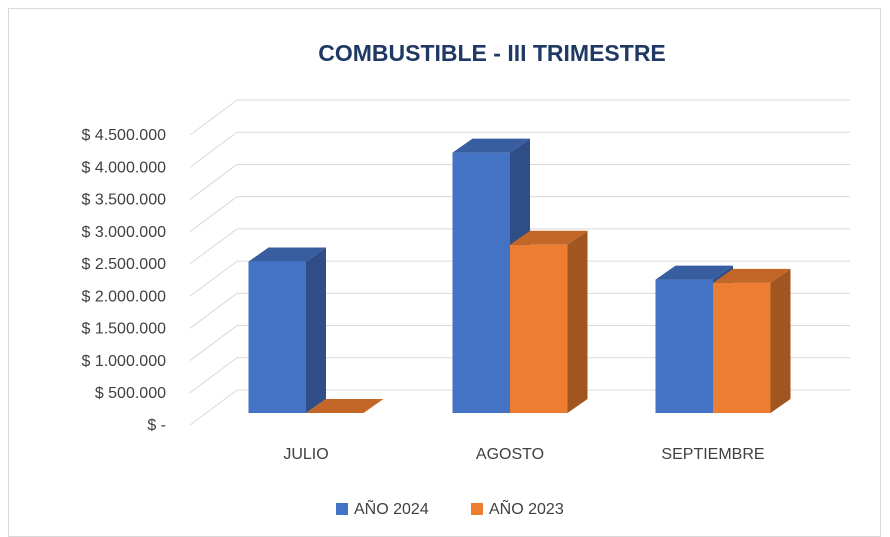 The width and height of the screenshot is (890, 537). What do you see at coordinates (123, 135) in the screenshot?
I see `y-tick-label: $ 4.500.000` at bounding box center [123, 135].